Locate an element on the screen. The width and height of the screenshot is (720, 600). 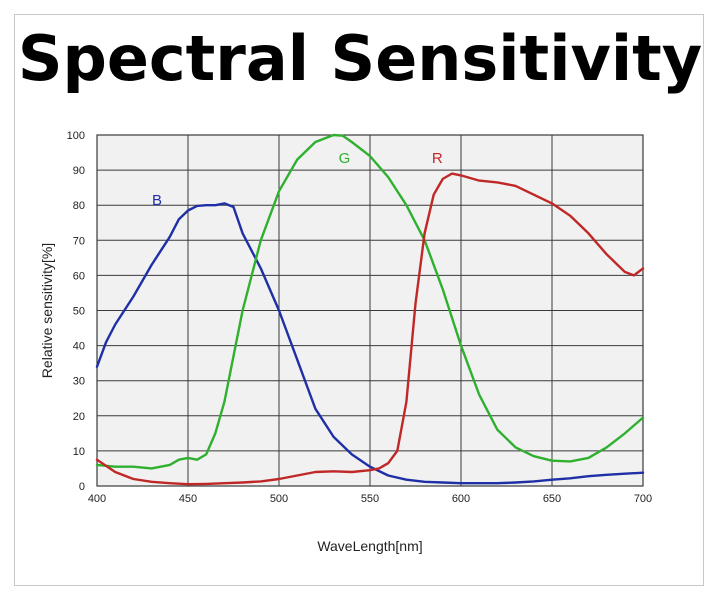
y-tick-label: 30 is located at coordinates (79, 382).